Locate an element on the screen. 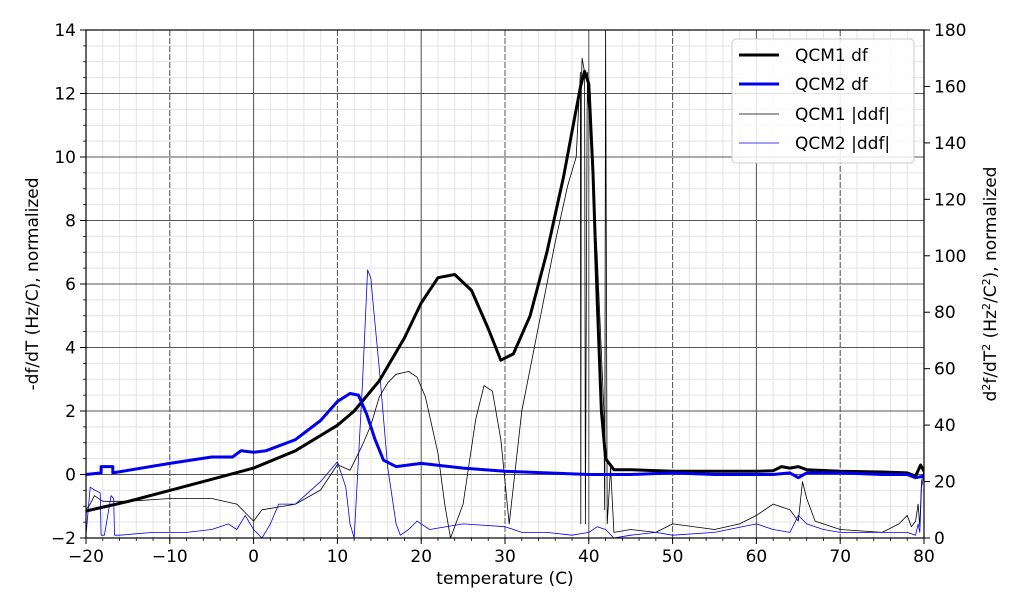 Image resolution: width=1024 pixels, height=614 pixels. legend-label-qcm2-ddf: QCM2 |ddf| is located at coordinates (842, 144).